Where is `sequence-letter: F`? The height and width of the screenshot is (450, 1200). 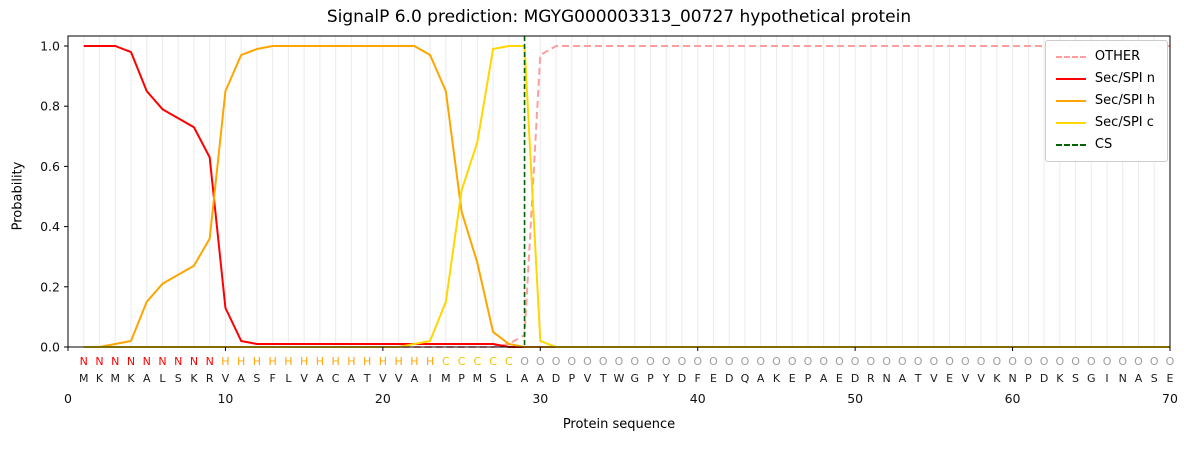 sequence-letter: F is located at coordinates (272, 378).